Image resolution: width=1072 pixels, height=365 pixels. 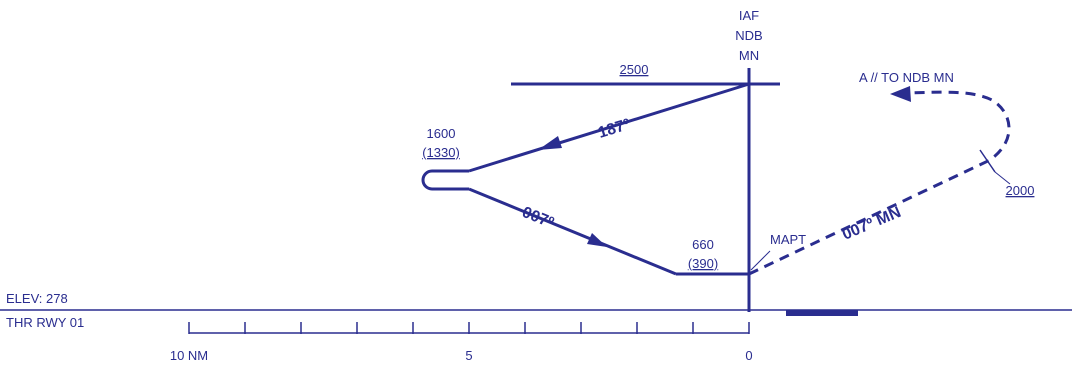 What do you see at coordinates (748, 355) in the screenshot?
I see `scale-label-0: 0` at bounding box center [748, 355].